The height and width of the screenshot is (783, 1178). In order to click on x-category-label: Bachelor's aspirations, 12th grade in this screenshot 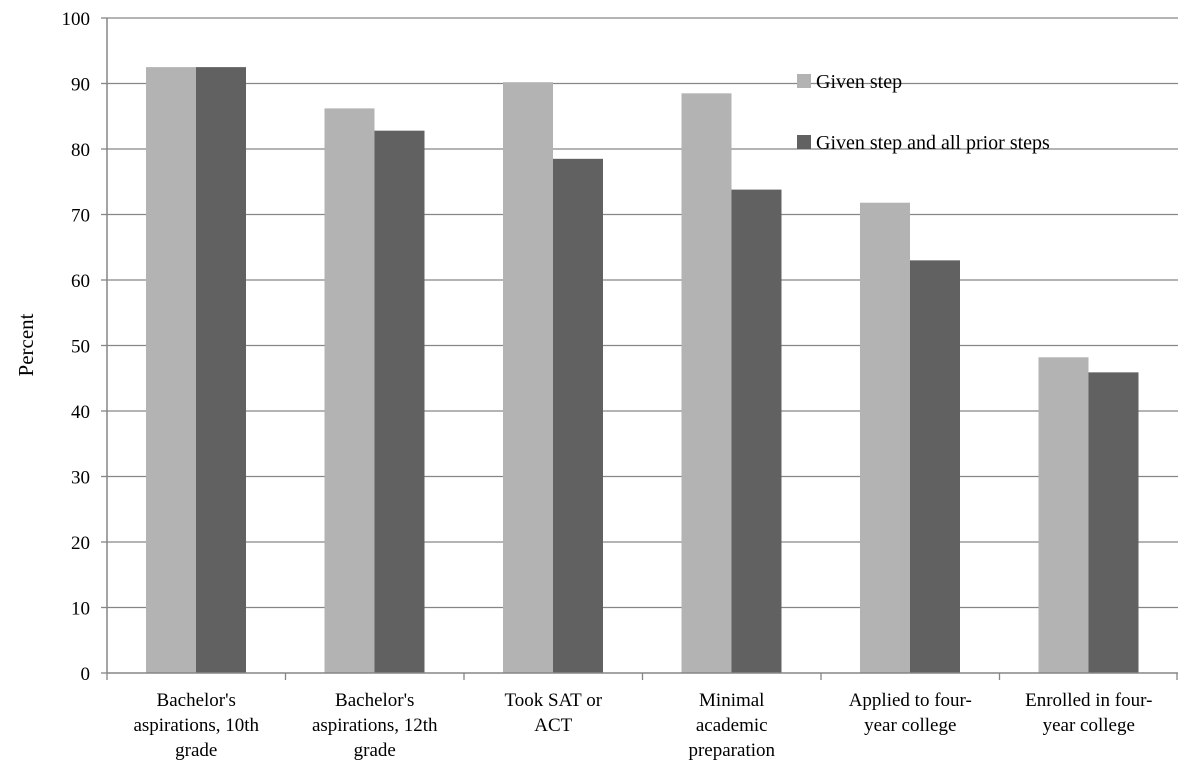, I will do `click(375, 725)`.